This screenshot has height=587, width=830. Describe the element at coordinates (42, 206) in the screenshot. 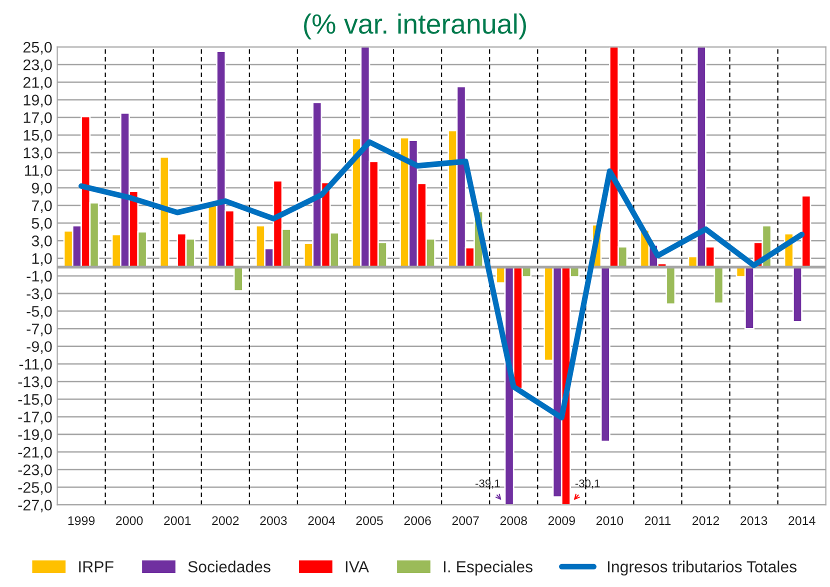

I see `y-tick-label: 7,0` at that location.